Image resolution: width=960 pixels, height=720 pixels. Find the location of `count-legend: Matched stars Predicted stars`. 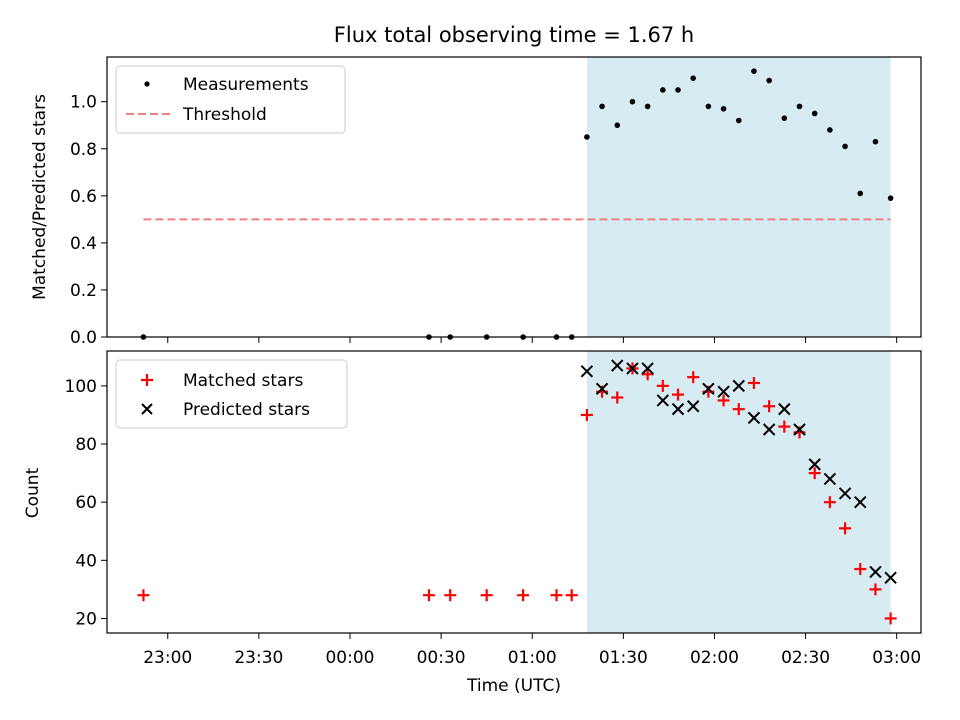

count-legend: Matched stars Predicted stars is located at coordinates (231, 394).